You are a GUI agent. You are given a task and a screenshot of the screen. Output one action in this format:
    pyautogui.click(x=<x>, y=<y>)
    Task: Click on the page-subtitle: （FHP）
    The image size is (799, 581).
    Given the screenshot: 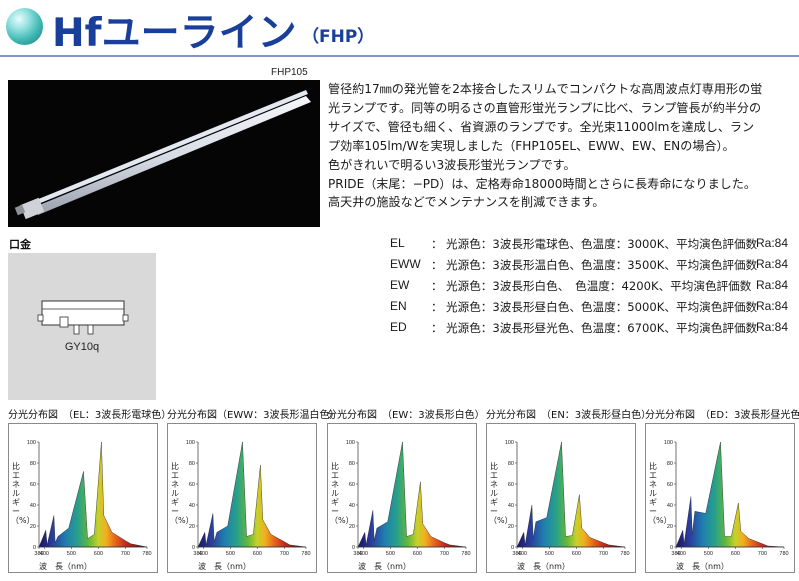 What is the action you would take?
    pyautogui.click(x=338, y=37)
    